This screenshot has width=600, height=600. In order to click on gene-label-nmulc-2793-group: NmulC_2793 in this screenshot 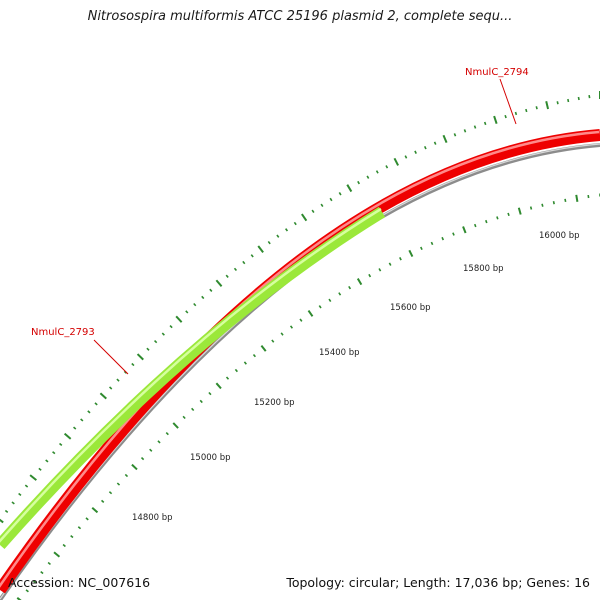, I will do `click(80, 351)`.